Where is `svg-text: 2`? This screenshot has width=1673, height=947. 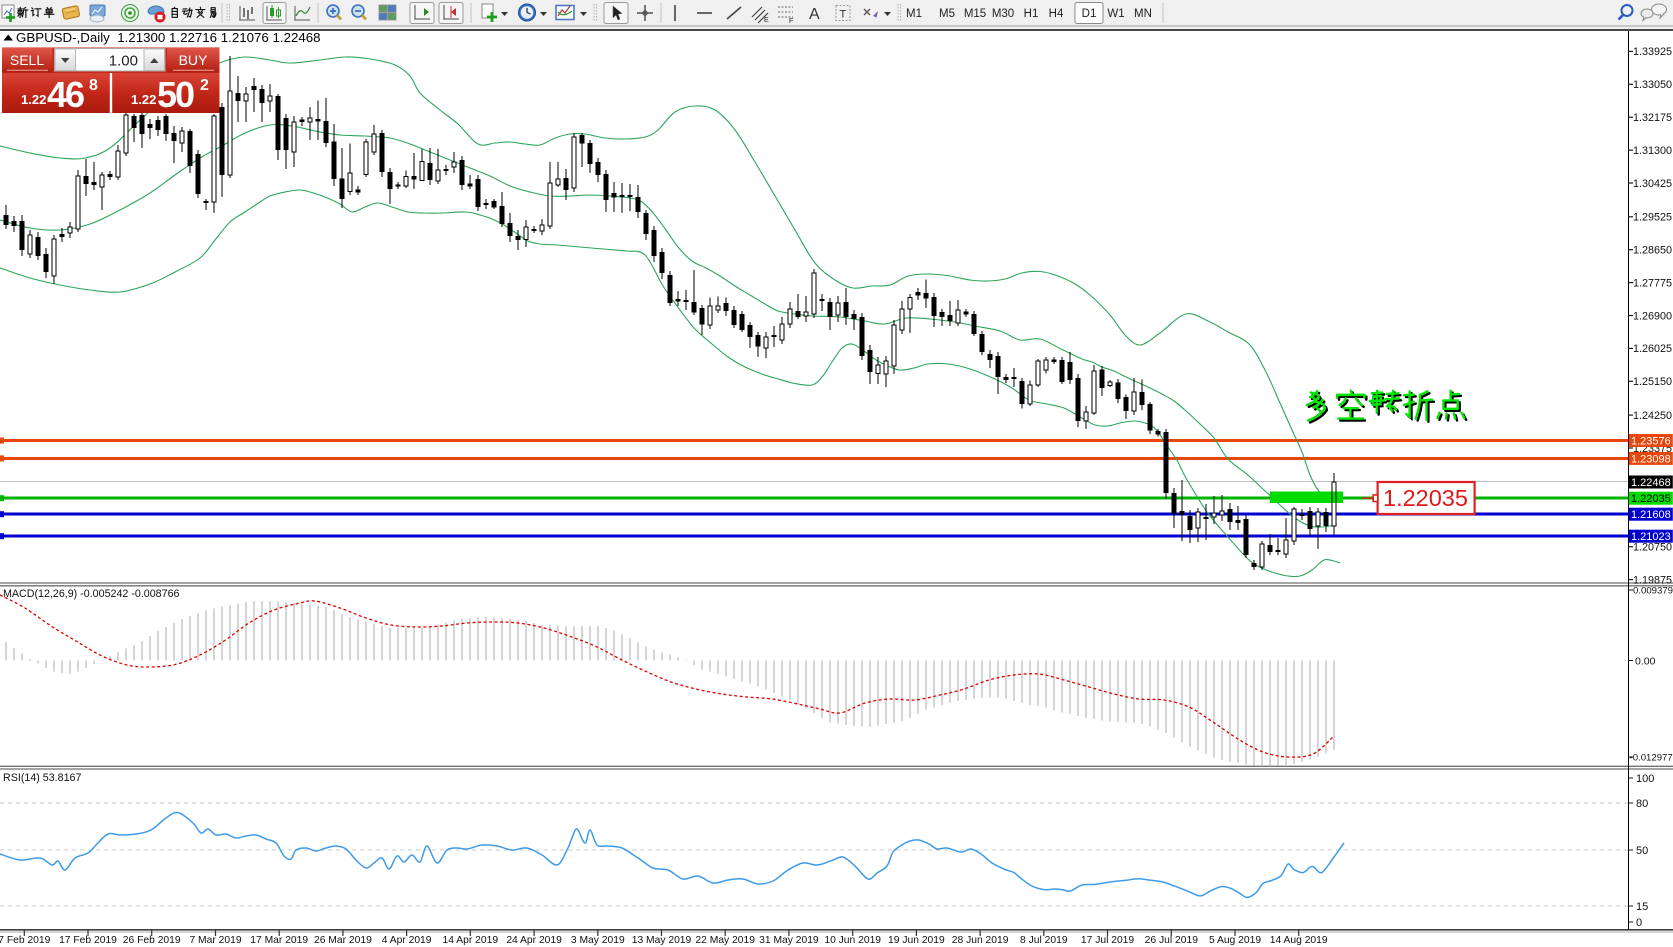
svg-text: 2 is located at coordinates (204, 85).